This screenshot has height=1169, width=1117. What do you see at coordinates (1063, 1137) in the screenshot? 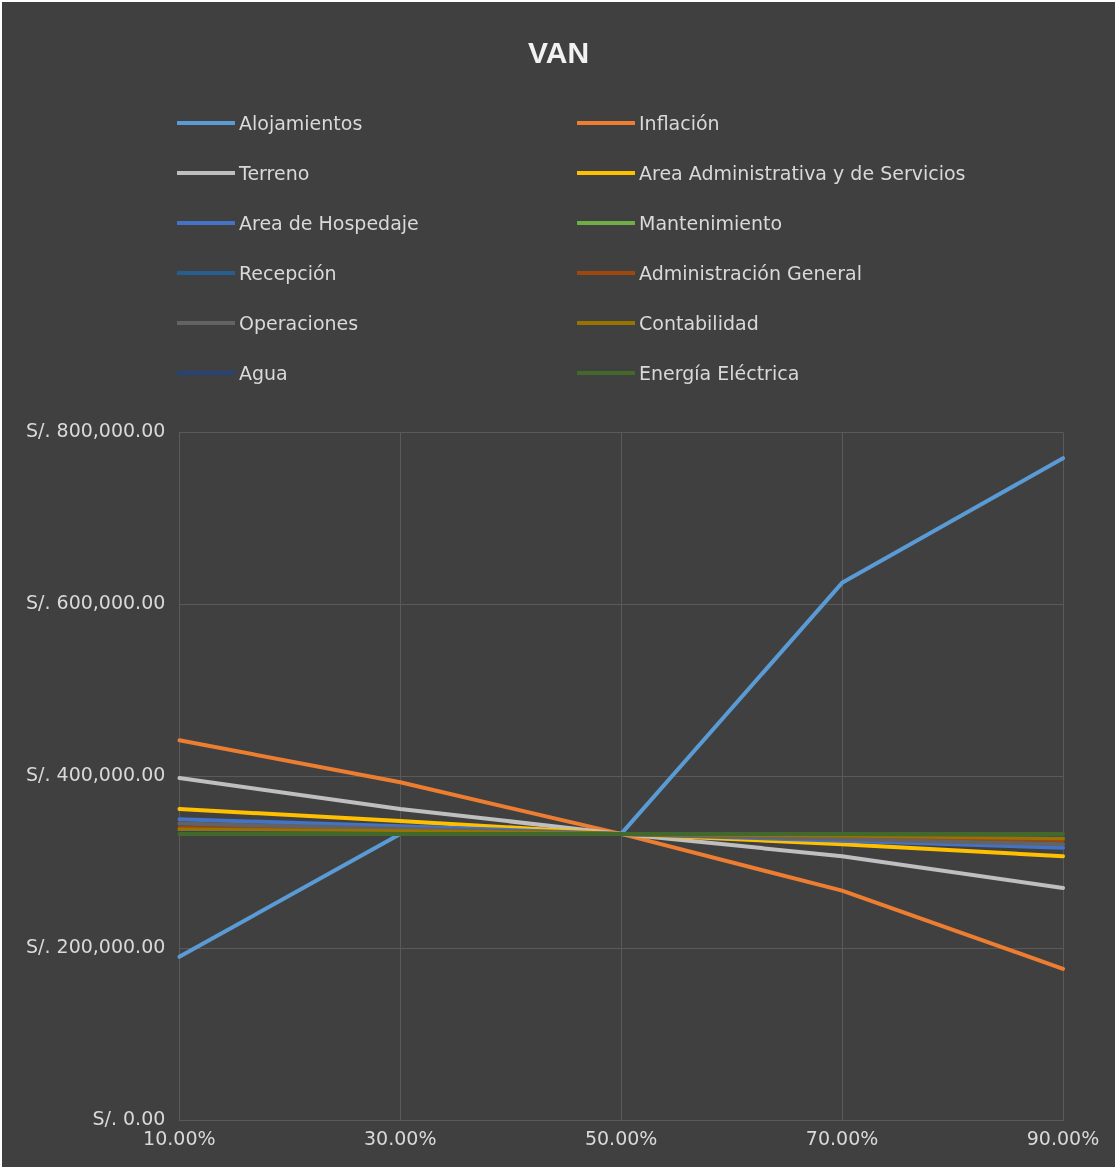
I see `x-tick-label: 90.00%` at bounding box center [1063, 1137].